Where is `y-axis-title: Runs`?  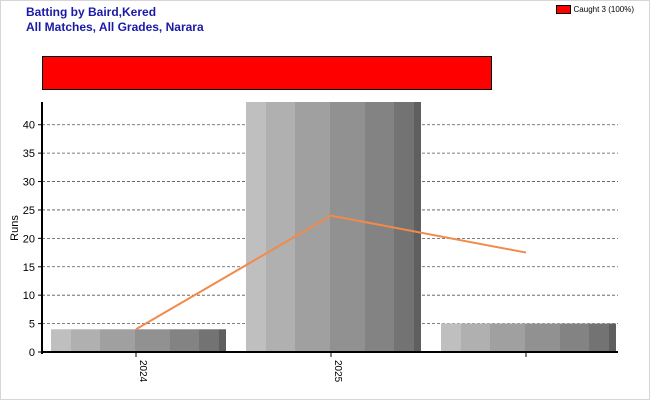 y-axis-title: Runs is located at coordinates (15, 228).